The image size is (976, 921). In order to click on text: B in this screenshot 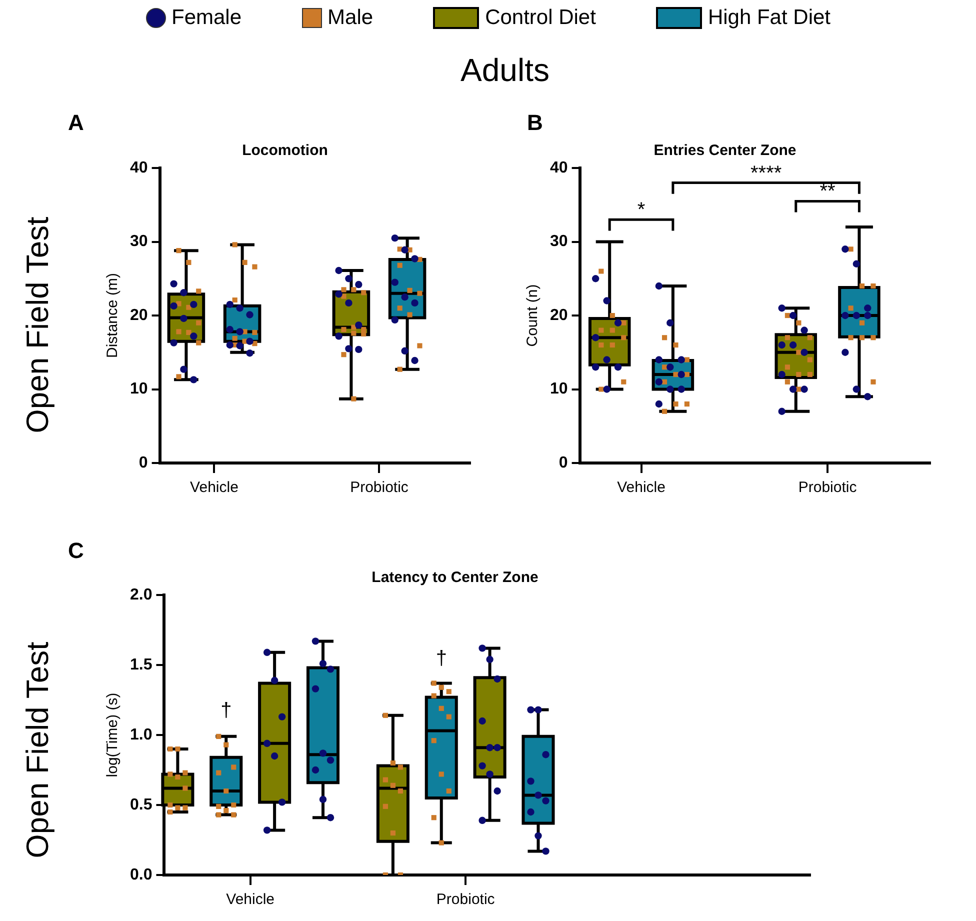, I will do `click(535, 123)`.